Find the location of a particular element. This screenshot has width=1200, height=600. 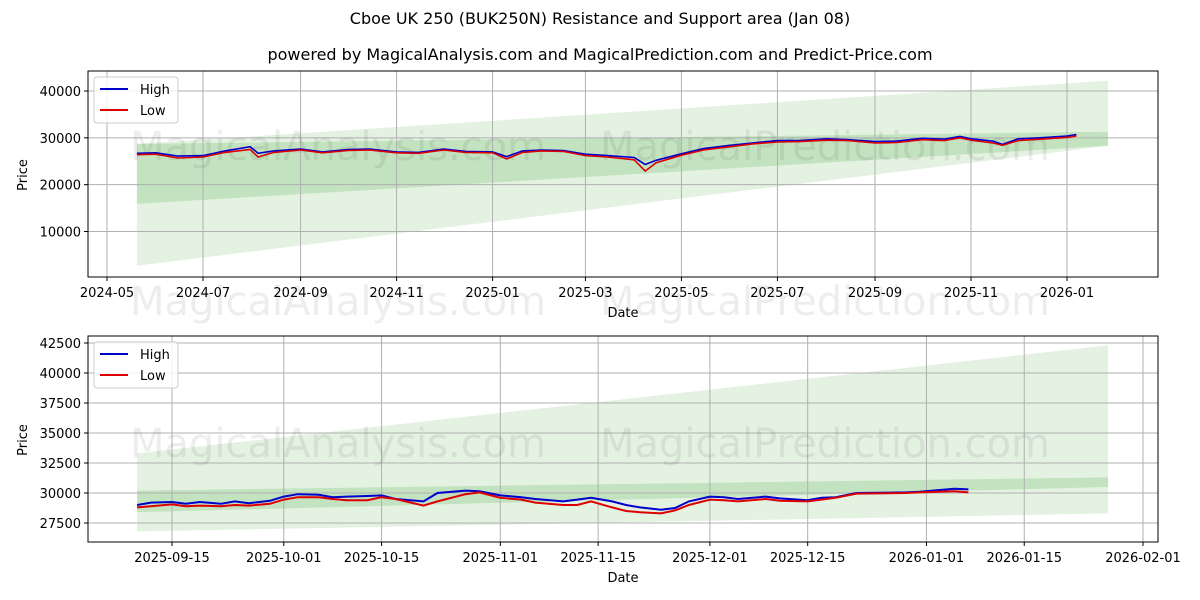

top-watermark-1: MagicalAnalysis.com is located at coordinates (338, 147).